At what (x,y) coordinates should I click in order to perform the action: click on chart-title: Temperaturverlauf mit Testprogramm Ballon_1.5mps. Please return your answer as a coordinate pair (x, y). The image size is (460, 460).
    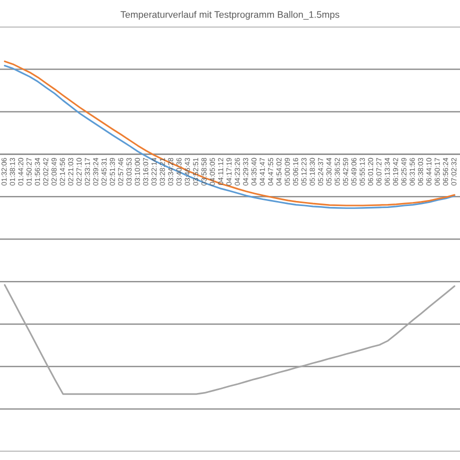
    Looking at the image, I should click on (230, 15).